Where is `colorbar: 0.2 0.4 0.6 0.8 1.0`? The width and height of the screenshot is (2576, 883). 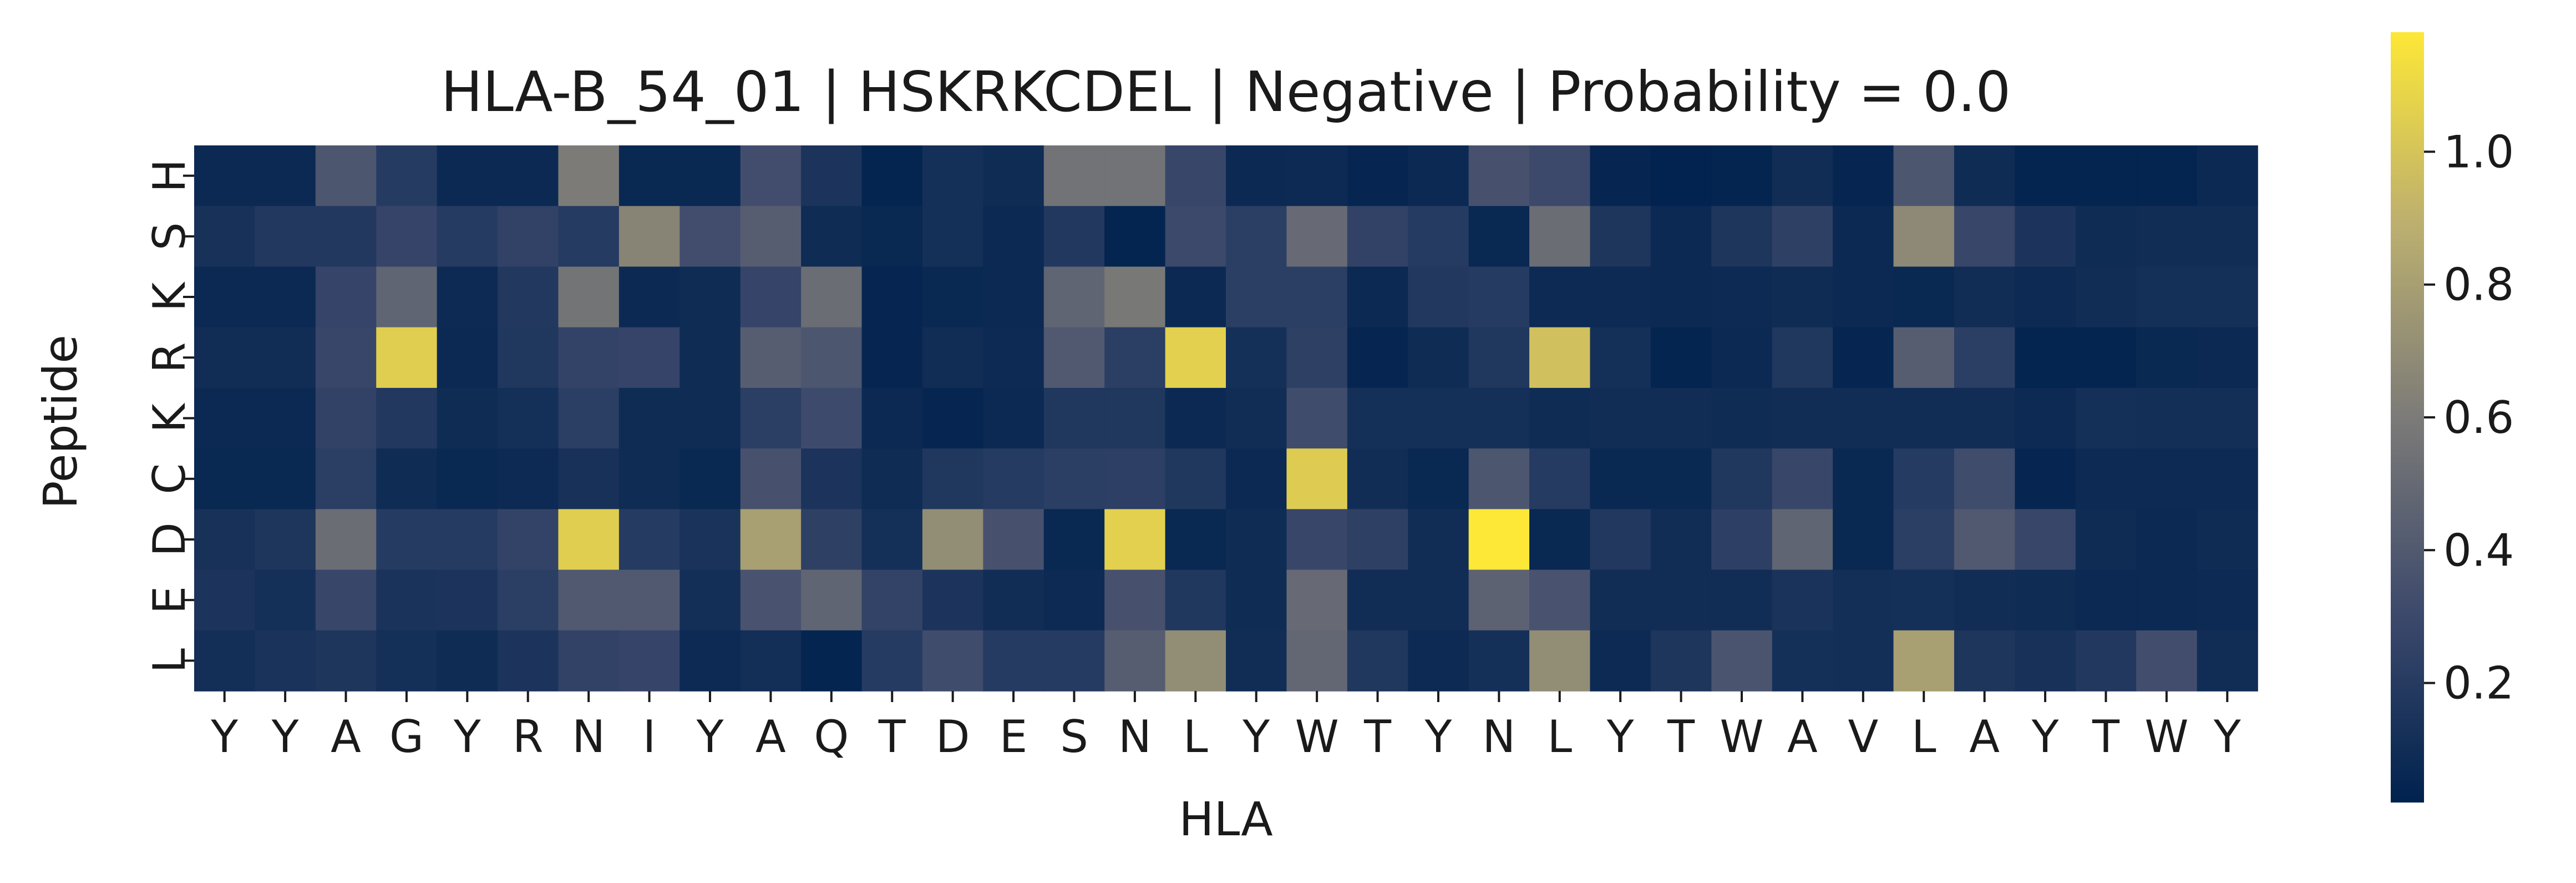 colorbar: 0.2 0.4 0.6 0.8 1.0 is located at coordinates (2452, 417).